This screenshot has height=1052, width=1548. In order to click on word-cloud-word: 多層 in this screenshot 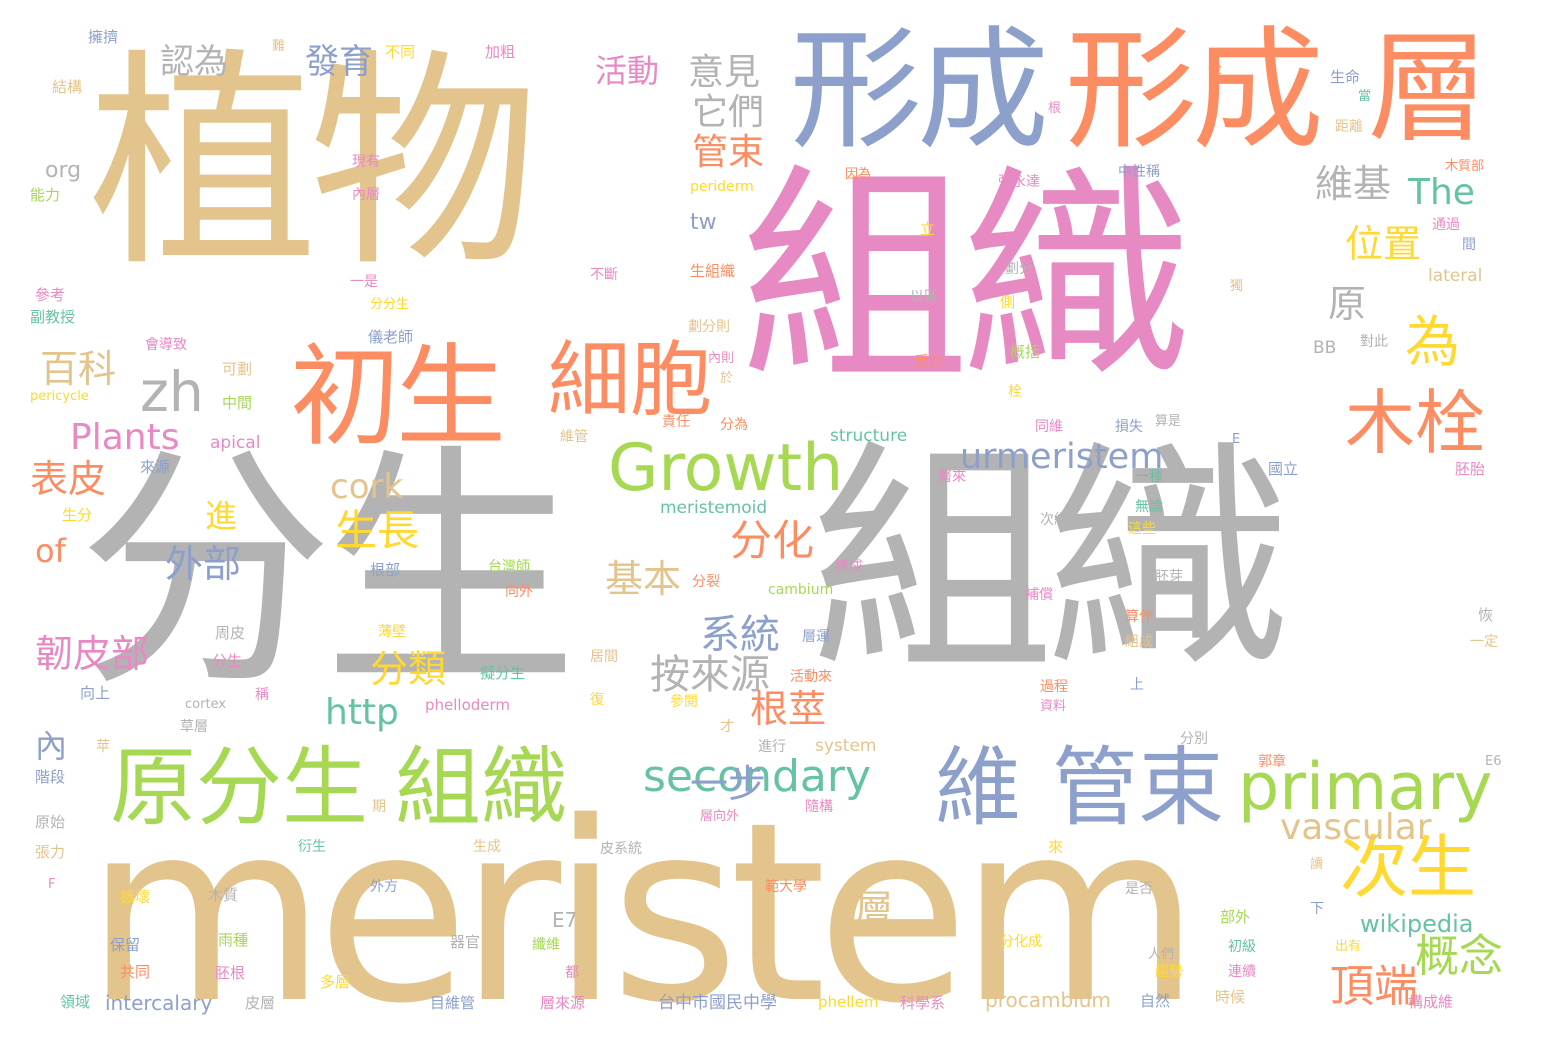, I will do `click(335, 982)`.